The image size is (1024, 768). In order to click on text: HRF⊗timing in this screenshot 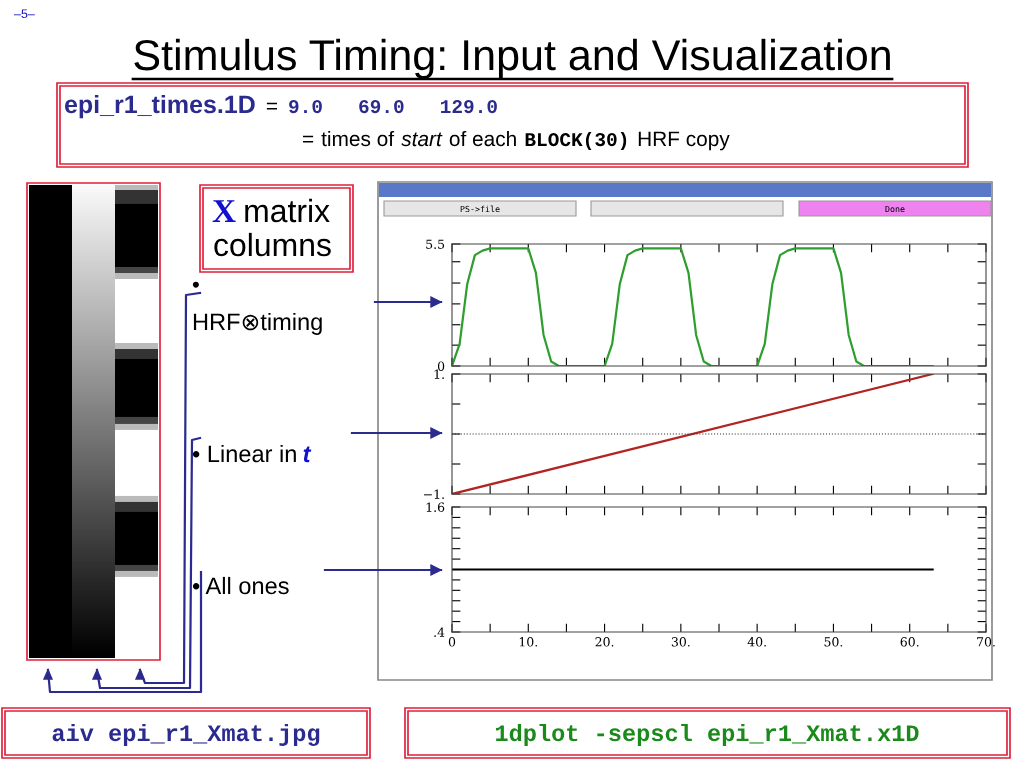, I will do `click(257, 323)`.